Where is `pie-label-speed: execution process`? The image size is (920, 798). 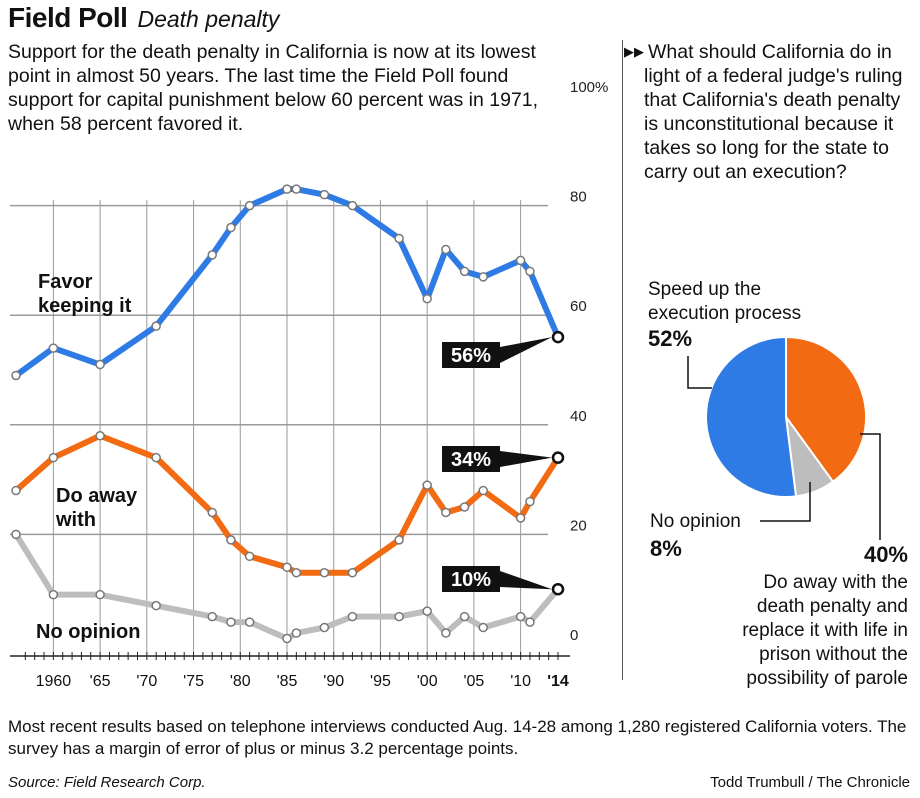 pie-label-speed: execution process is located at coordinates (724, 313).